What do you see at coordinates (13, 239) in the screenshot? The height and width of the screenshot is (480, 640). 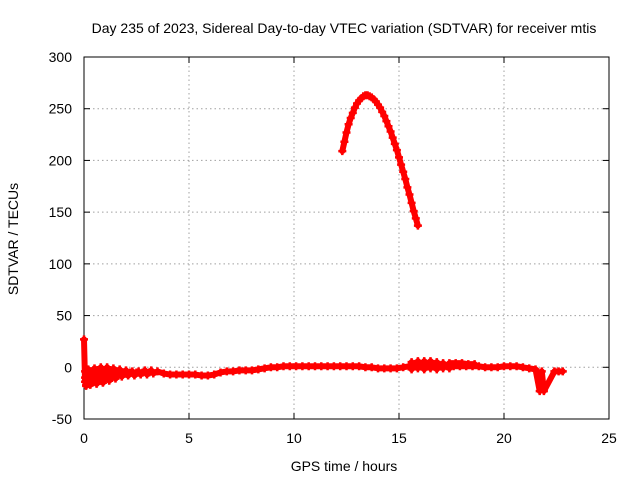 I see `y-axis-label: SDTVAR / TECUs` at bounding box center [13, 239].